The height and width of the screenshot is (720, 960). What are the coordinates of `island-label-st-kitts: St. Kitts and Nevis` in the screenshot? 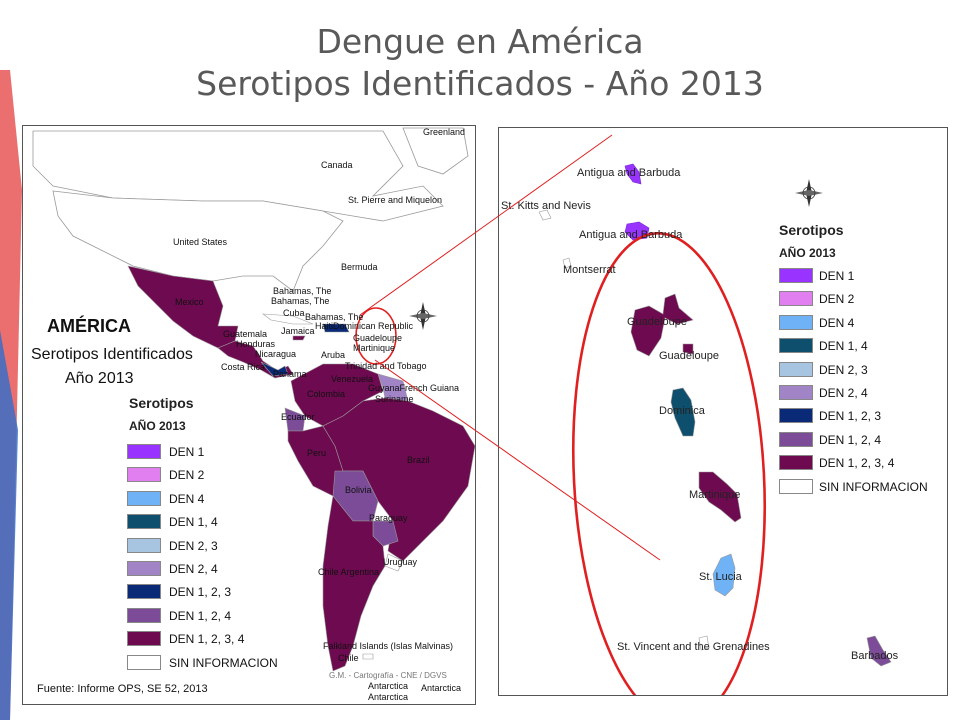 It's located at (546, 206).